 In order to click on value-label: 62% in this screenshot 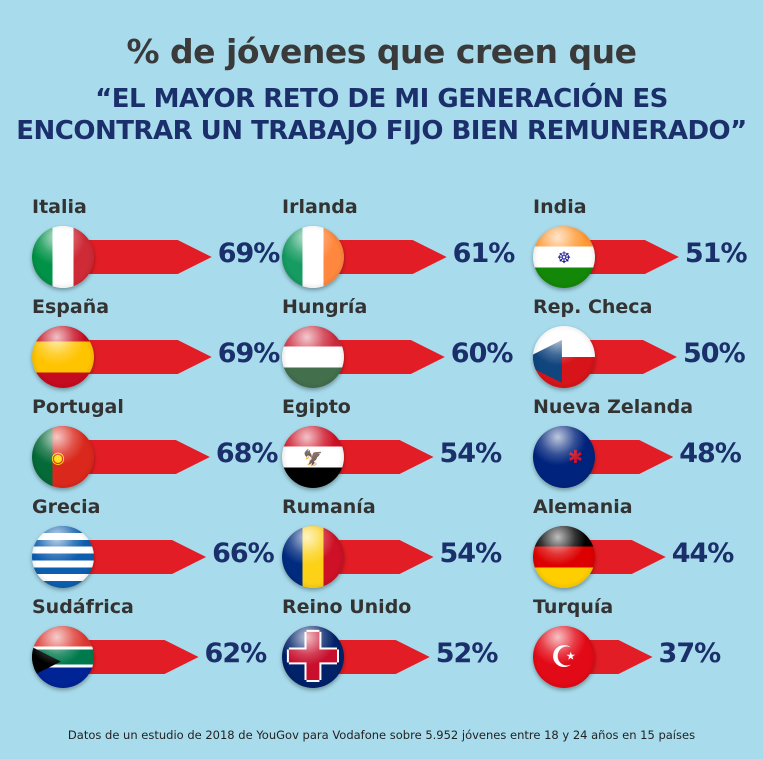, I will do `click(236, 653)`.